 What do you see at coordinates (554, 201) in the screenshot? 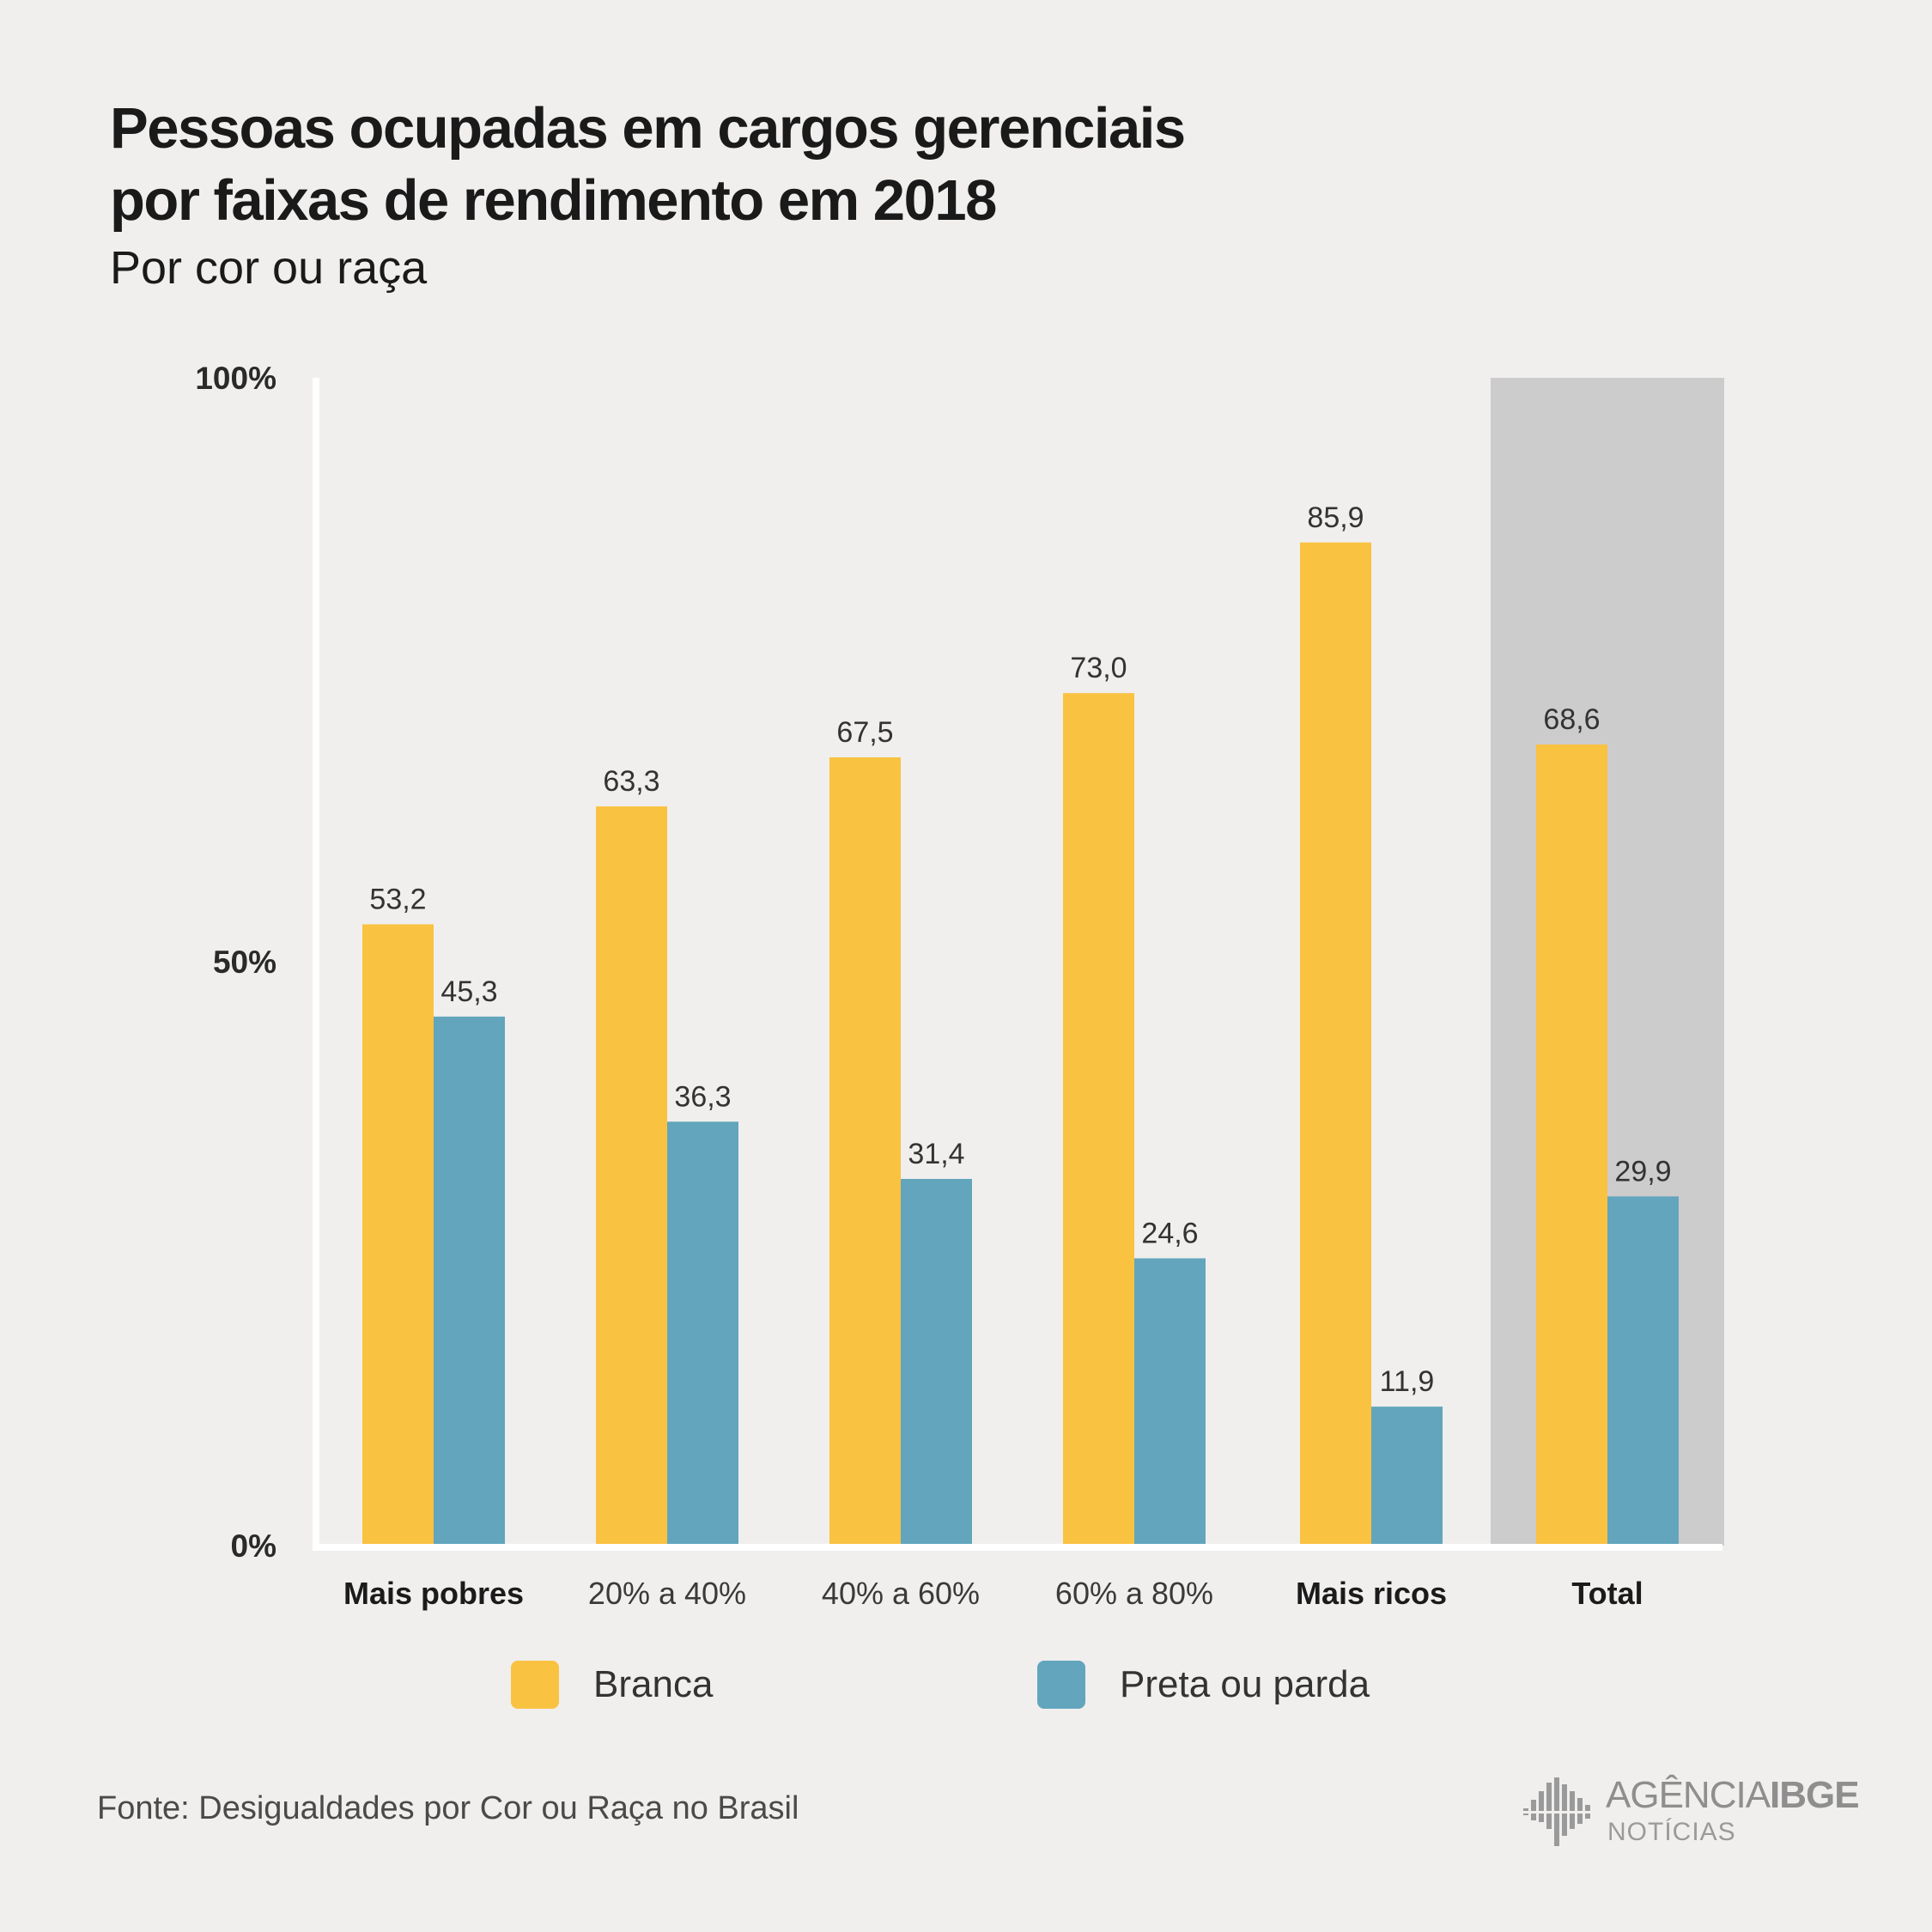
I see `chart-title-line2: por faixas de rendimento em 2018` at bounding box center [554, 201].